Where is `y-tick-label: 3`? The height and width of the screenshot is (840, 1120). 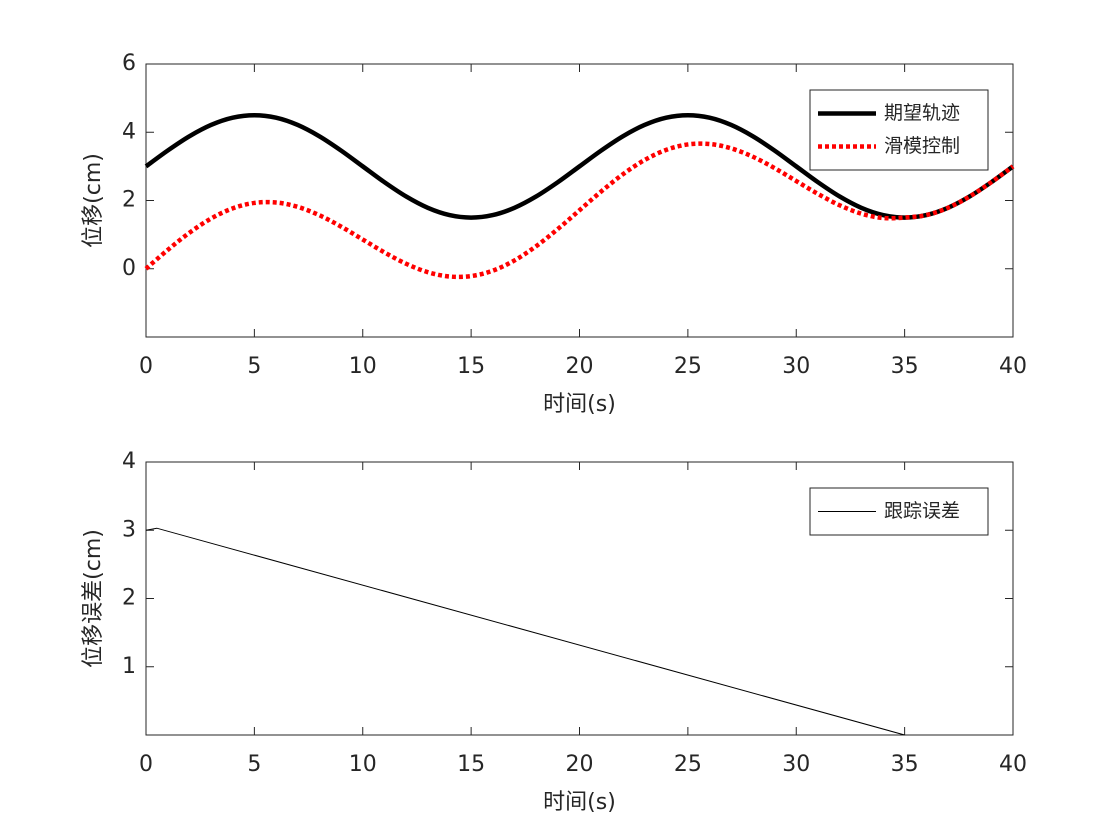 y-tick-label: 3 is located at coordinates (129, 529).